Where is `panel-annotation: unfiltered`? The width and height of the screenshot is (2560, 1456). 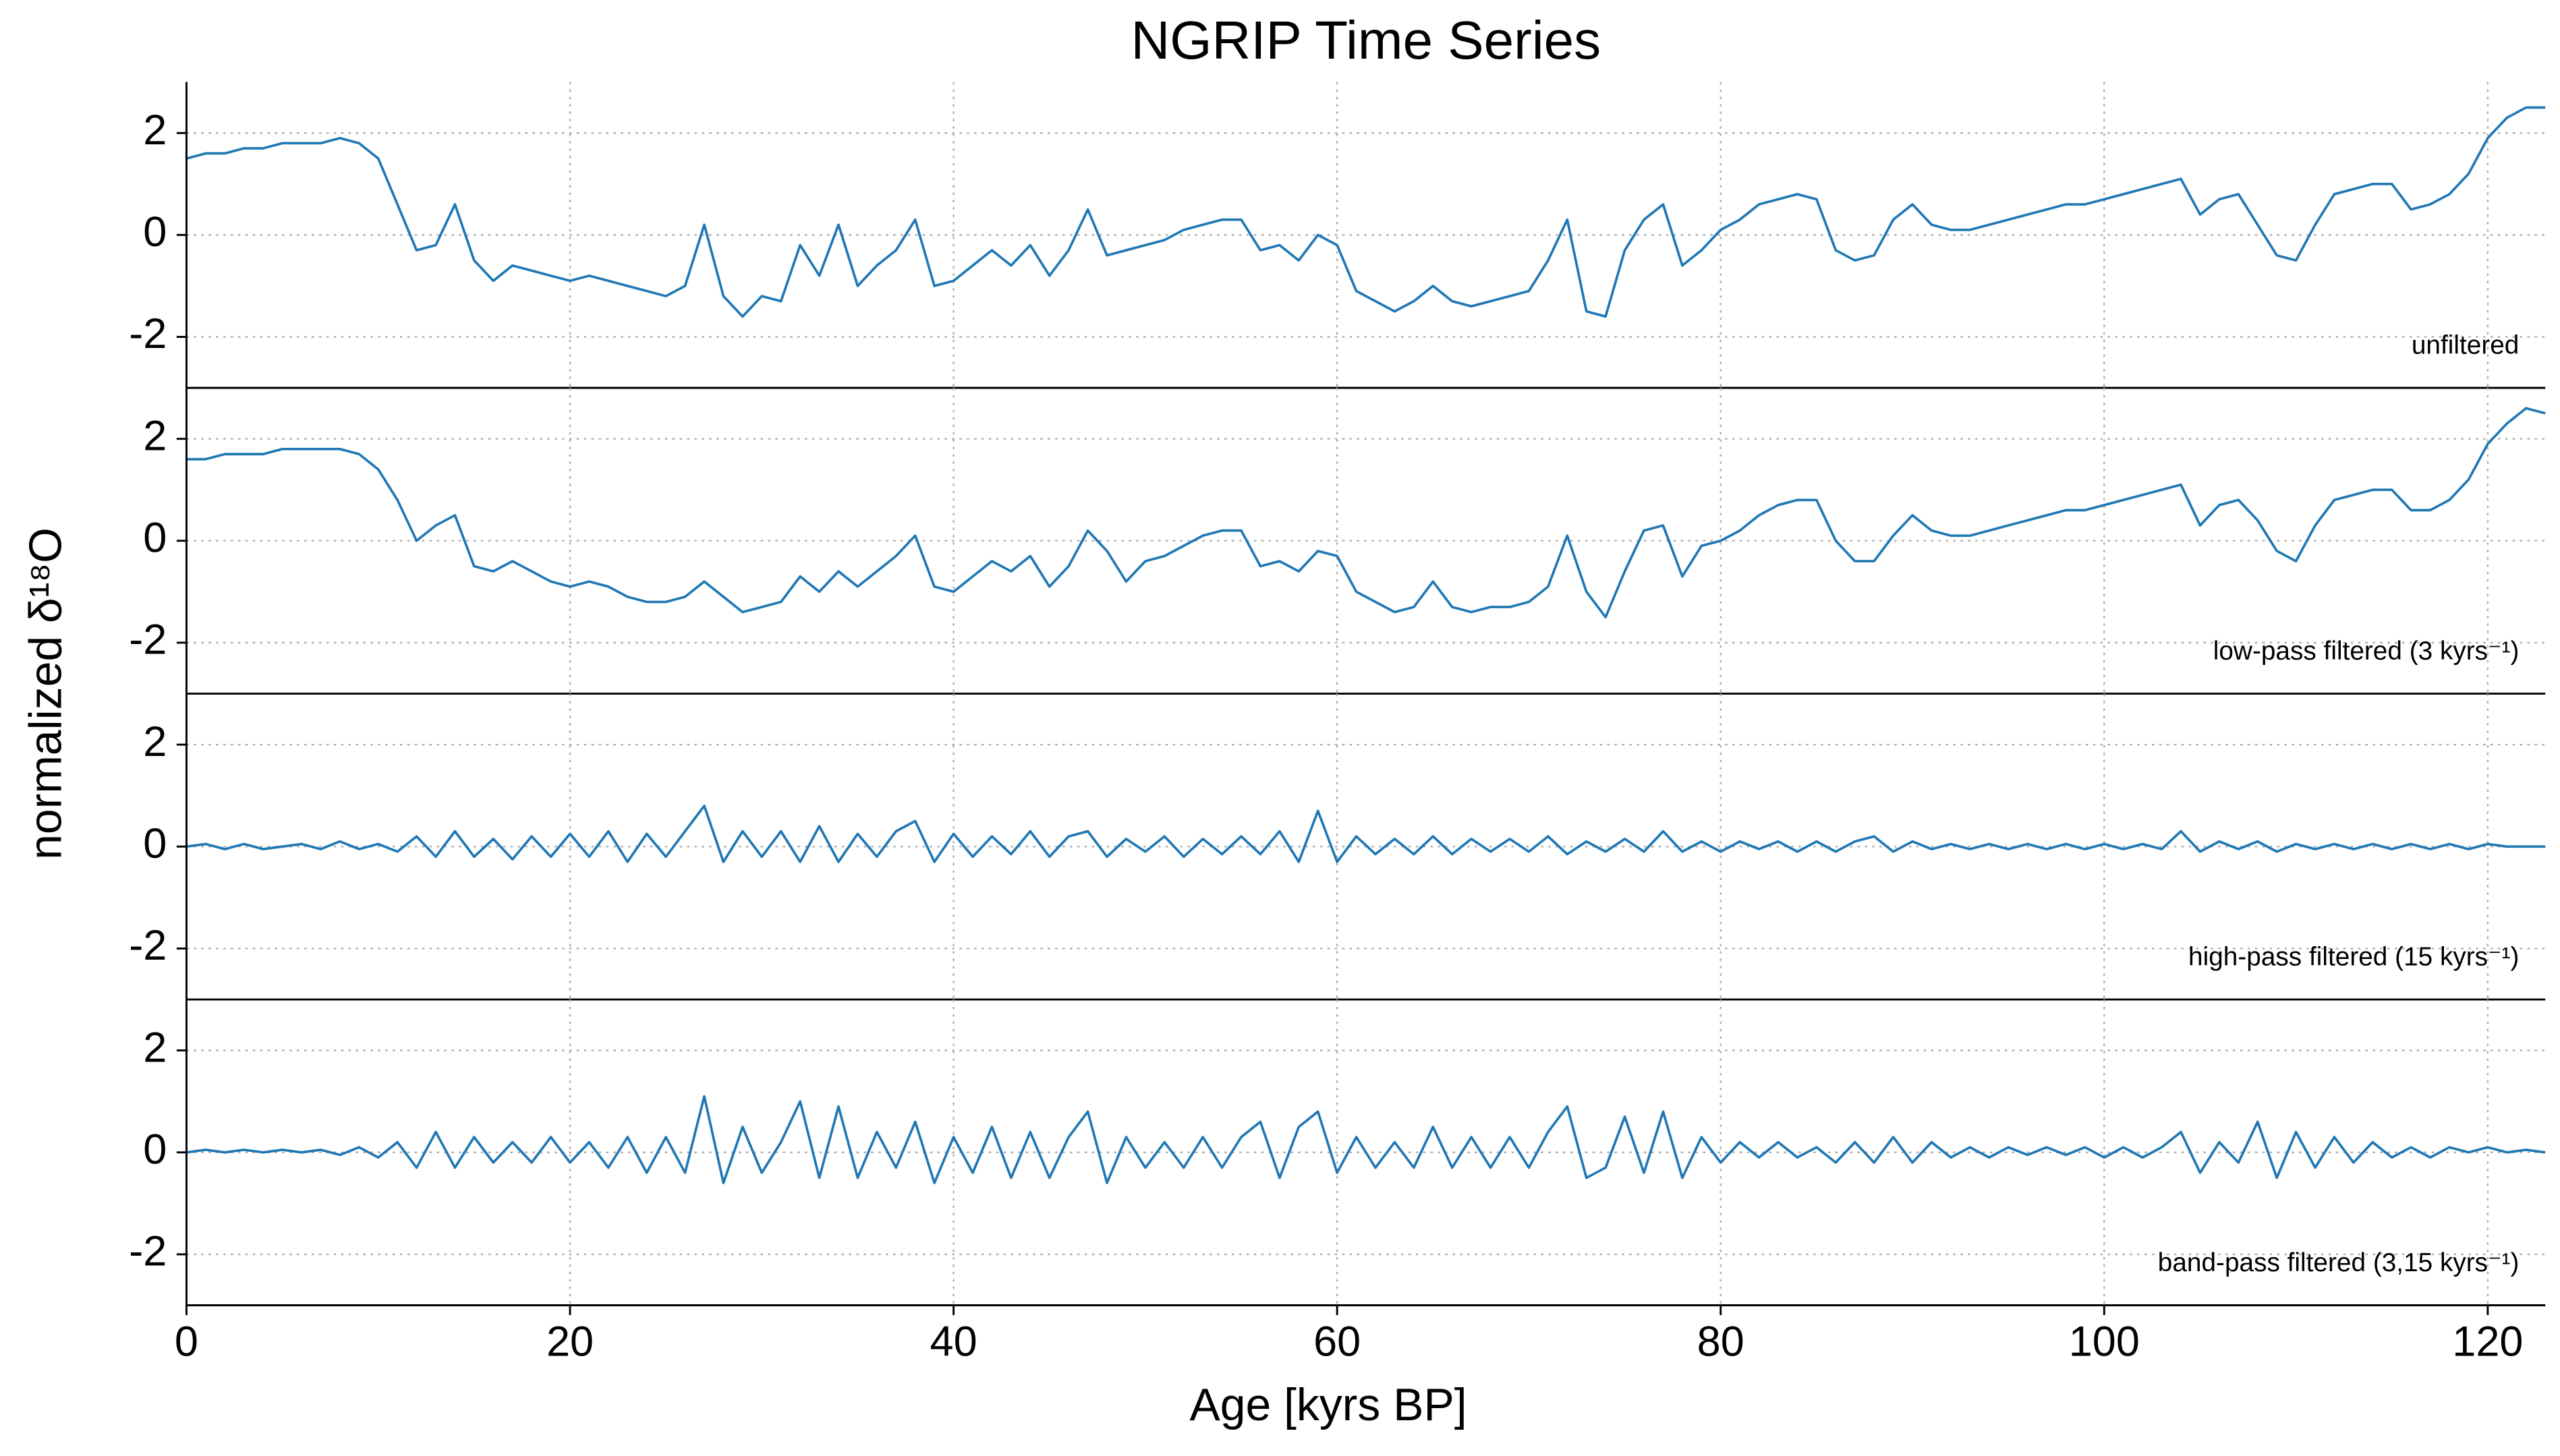
panel-annotation: unfiltered is located at coordinates (2466, 345).